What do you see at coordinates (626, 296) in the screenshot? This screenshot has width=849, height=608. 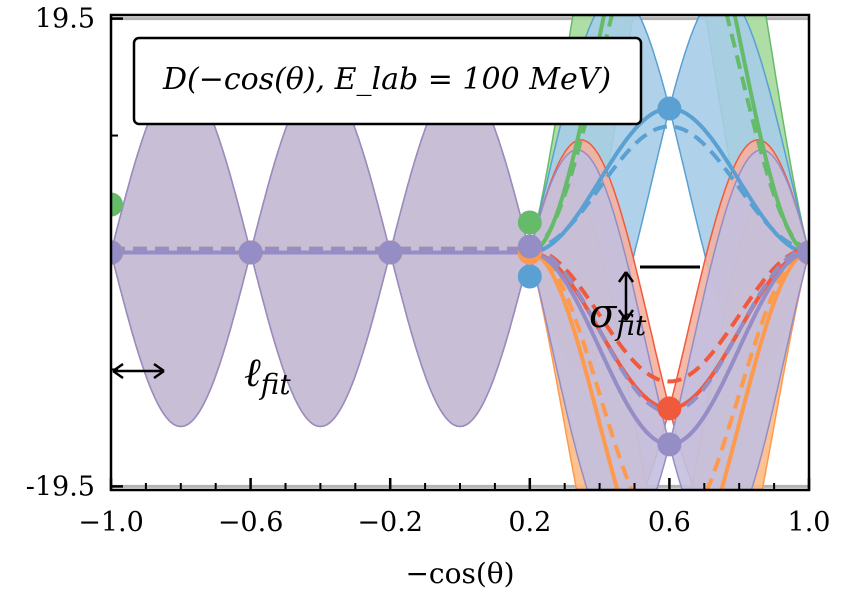 I see `sigma-fit-arrowheads` at bounding box center [626, 296].